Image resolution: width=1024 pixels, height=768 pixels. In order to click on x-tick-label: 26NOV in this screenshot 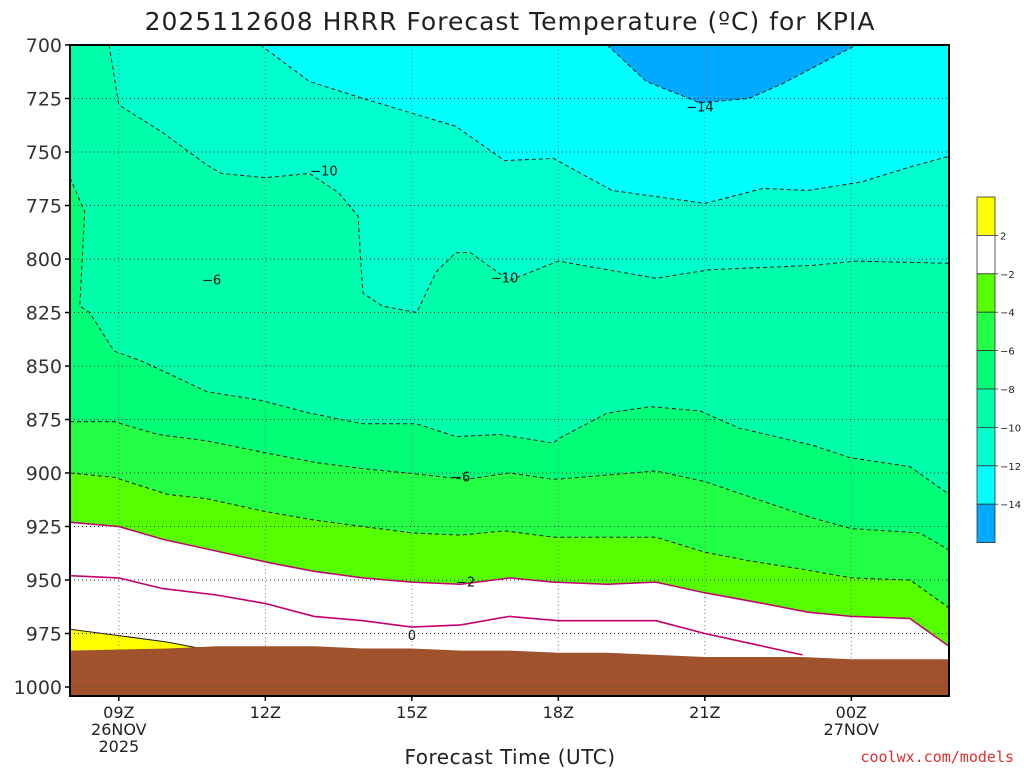, I will do `click(119, 729)`.